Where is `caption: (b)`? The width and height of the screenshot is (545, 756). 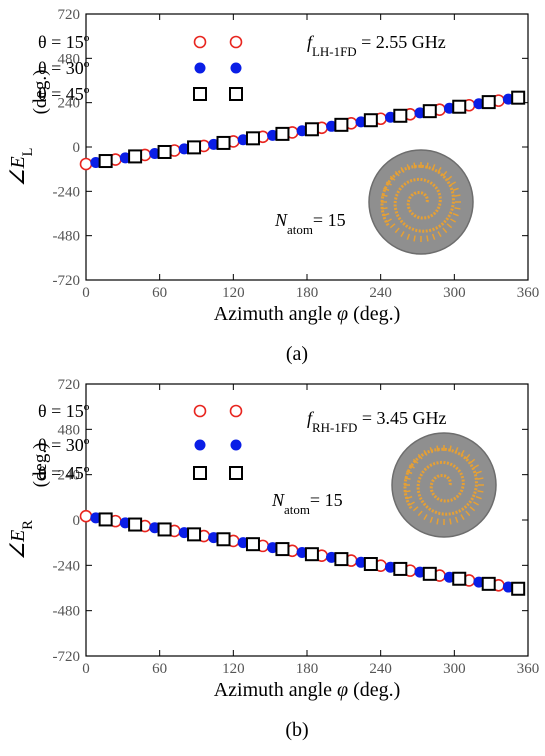
caption: (b) is located at coordinates (296, 730).